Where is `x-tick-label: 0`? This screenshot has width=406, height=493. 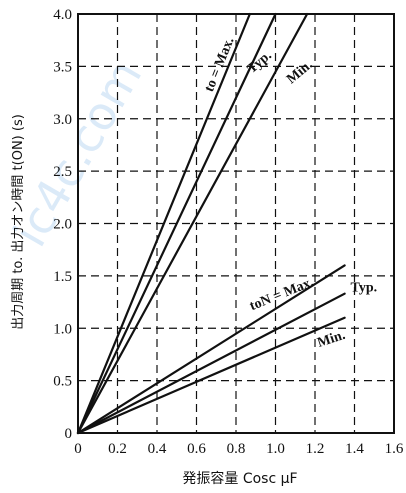
x-tick-label: 0 is located at coordinates (78, 449).